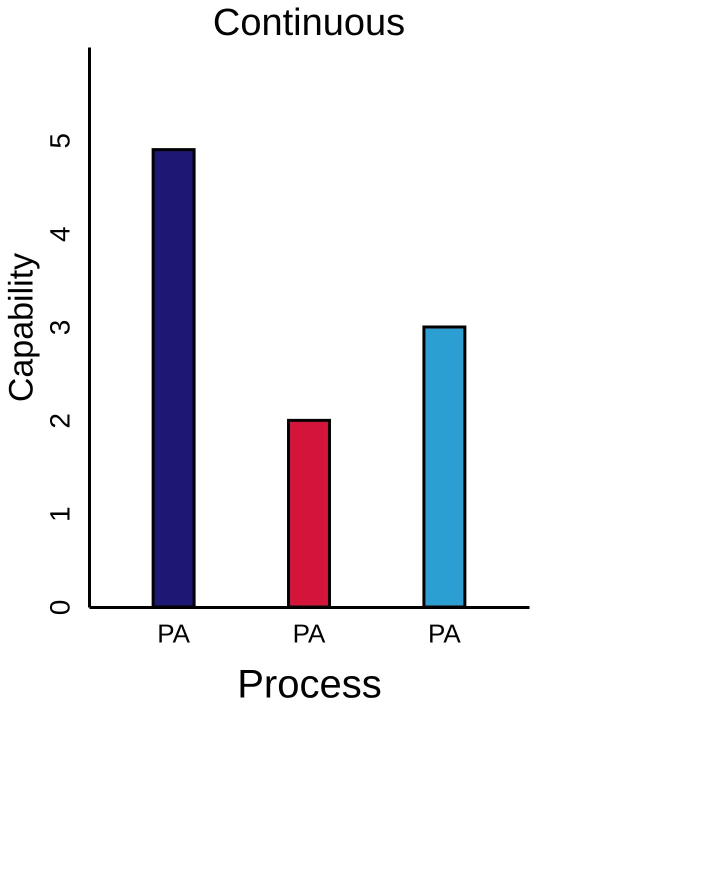 The height and width of the screenshot is (876, 704). What do you see at coordinates (60, 608) in the screenshot?
I see `y-tick-label: 0` at bounding box center [60, 608].